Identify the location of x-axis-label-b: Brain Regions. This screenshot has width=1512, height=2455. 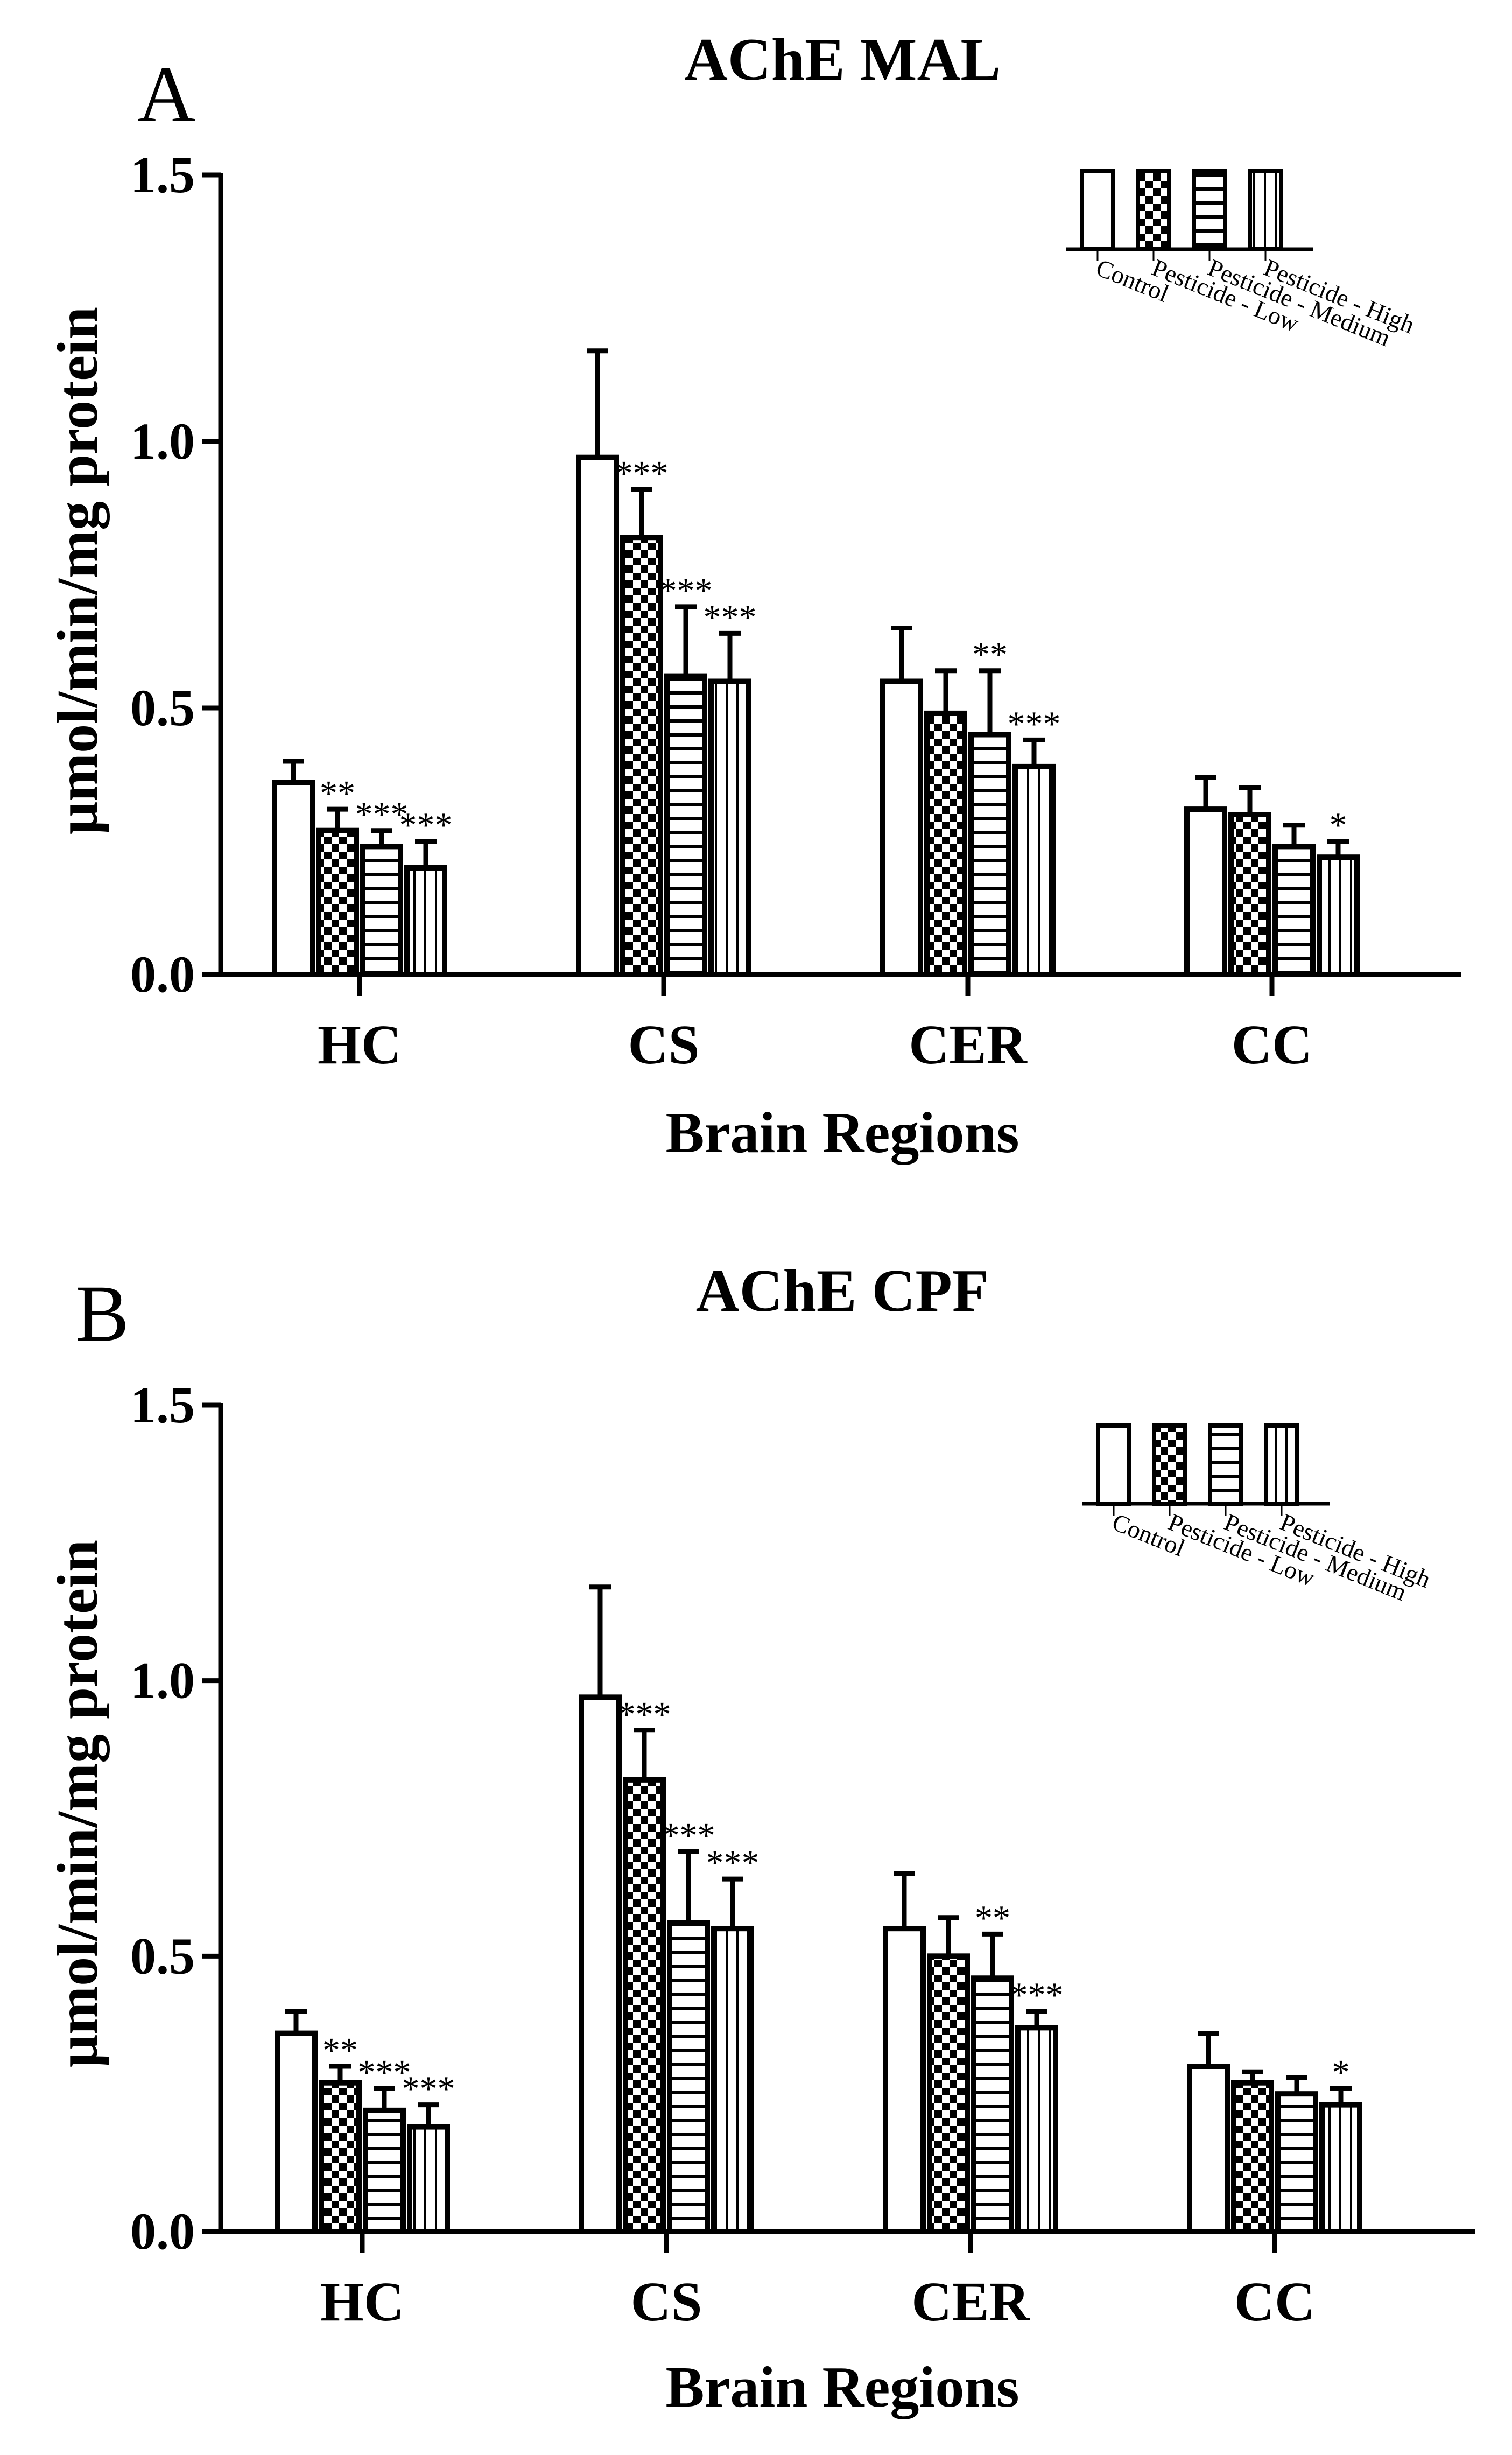
(842, 2387).